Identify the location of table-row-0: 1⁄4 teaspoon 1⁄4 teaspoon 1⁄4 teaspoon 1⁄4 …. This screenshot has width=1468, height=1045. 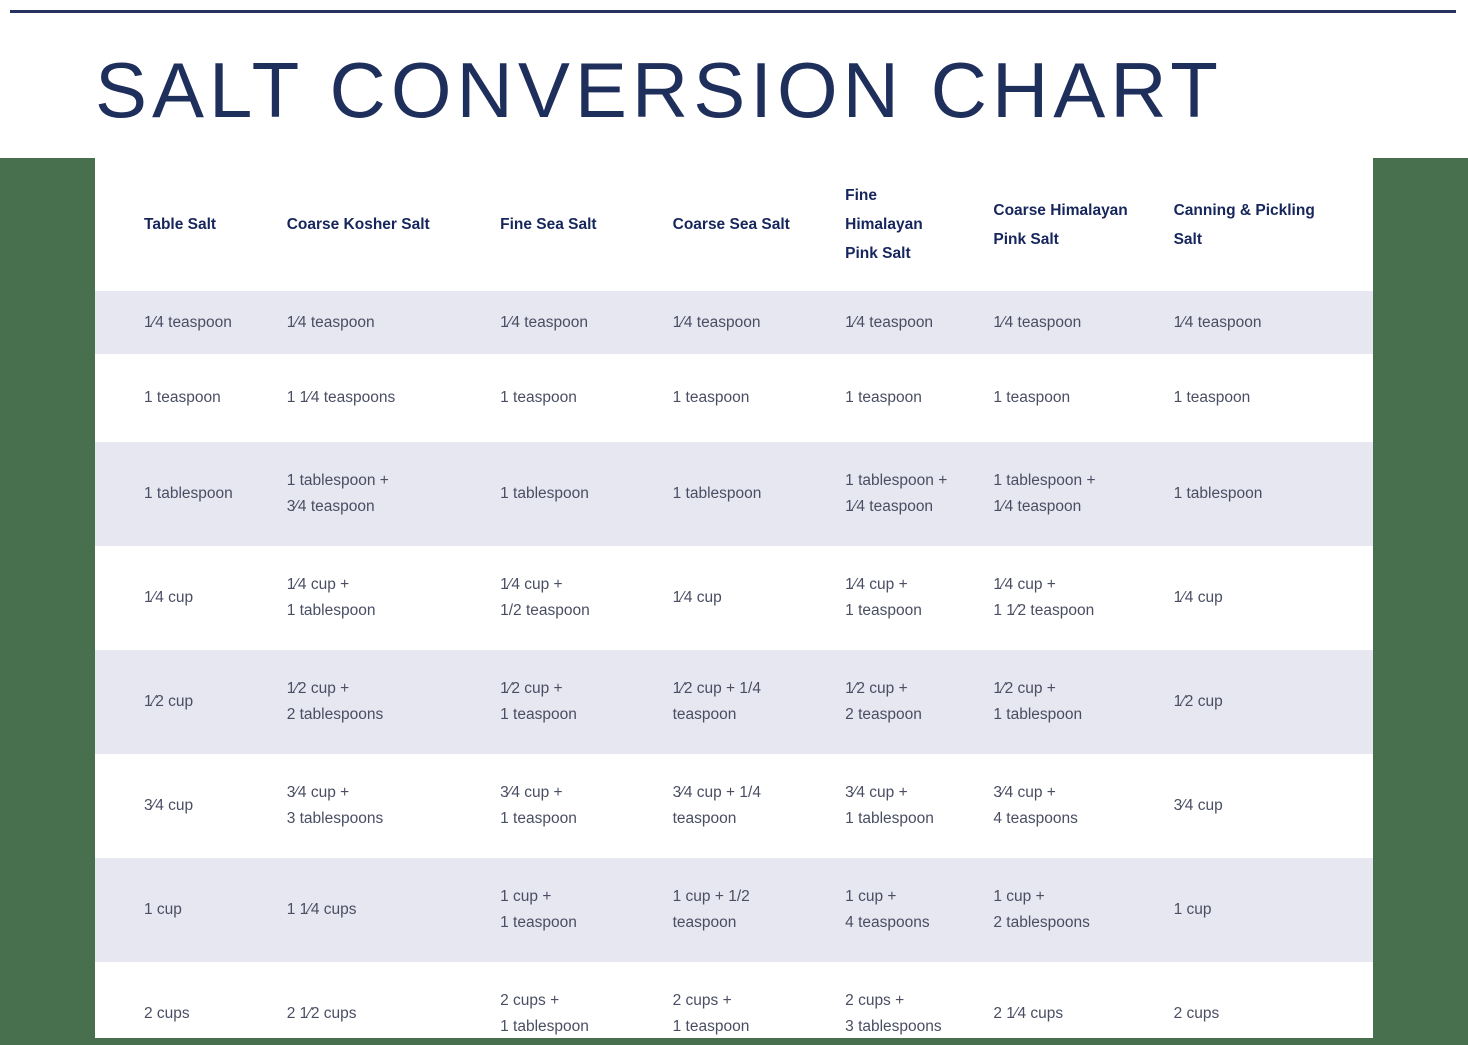
(734, 322).